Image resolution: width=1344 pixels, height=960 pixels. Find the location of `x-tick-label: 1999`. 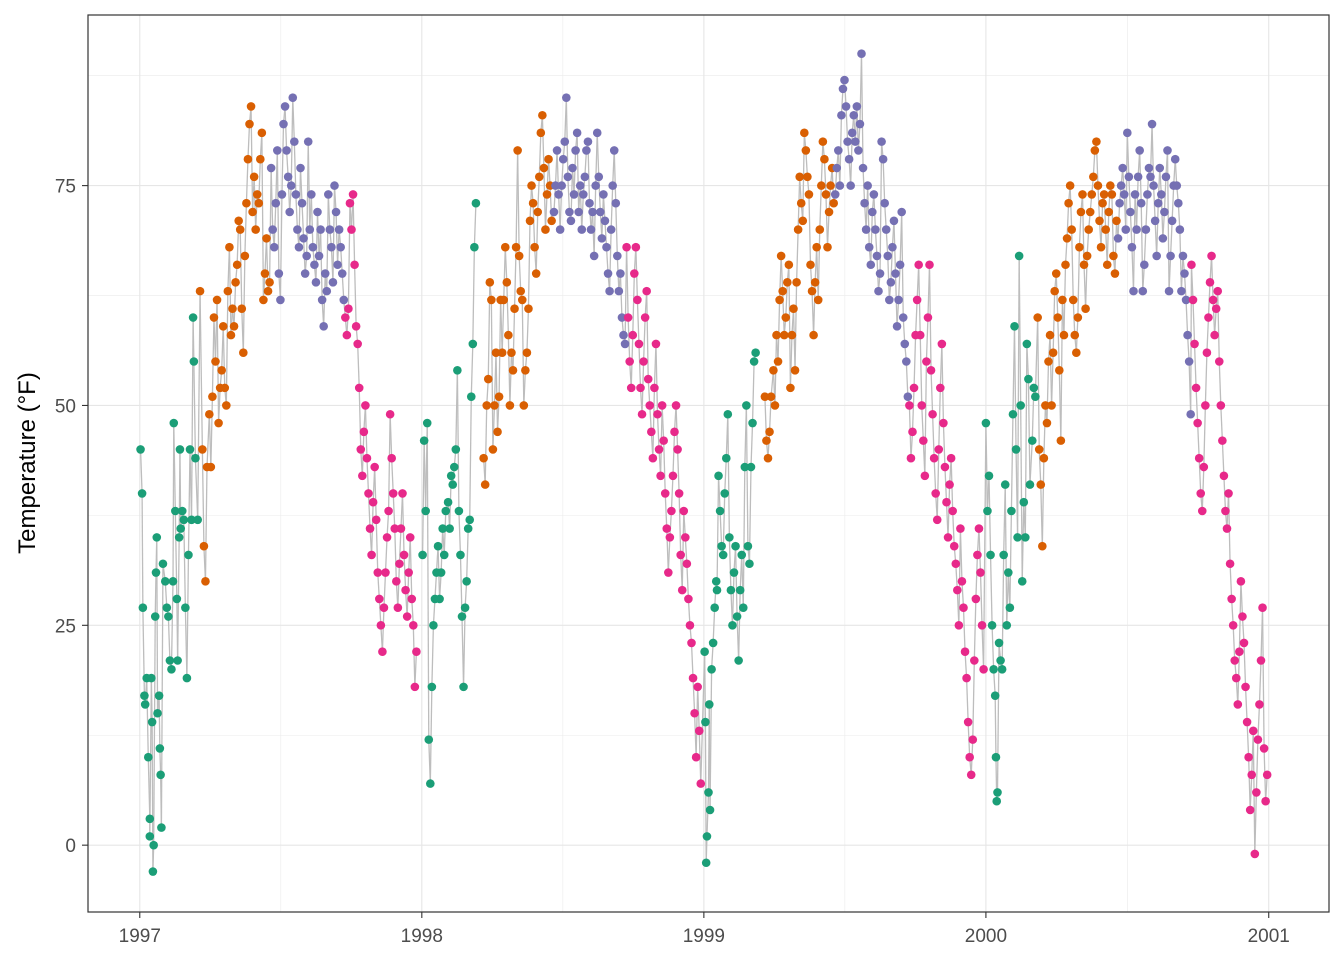

x-tick-label: 1999 is located at coordinates (704, 936).